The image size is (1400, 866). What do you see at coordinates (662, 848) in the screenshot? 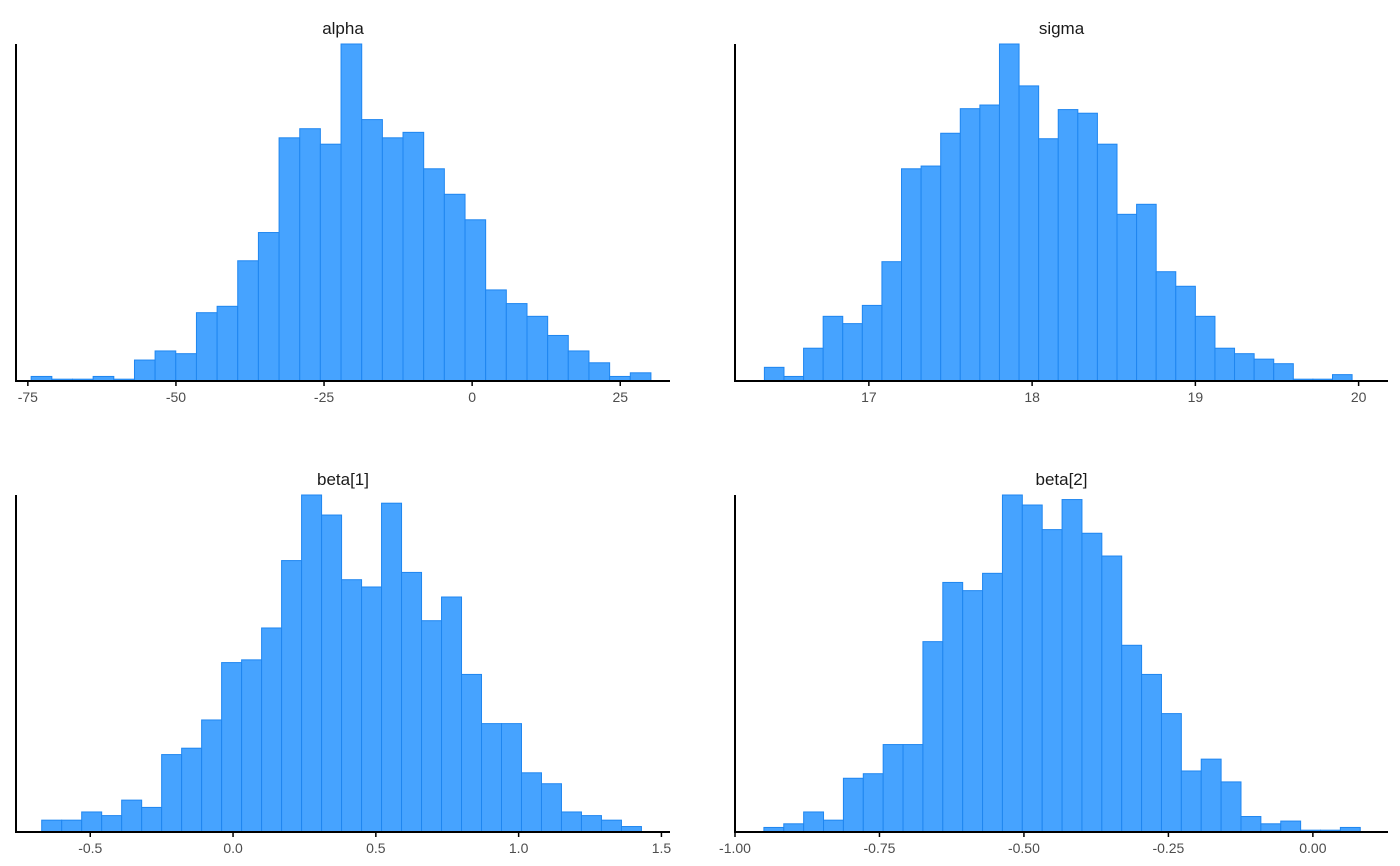
I see `x-tick-label: 1.5` at bounding box center [662, 848].